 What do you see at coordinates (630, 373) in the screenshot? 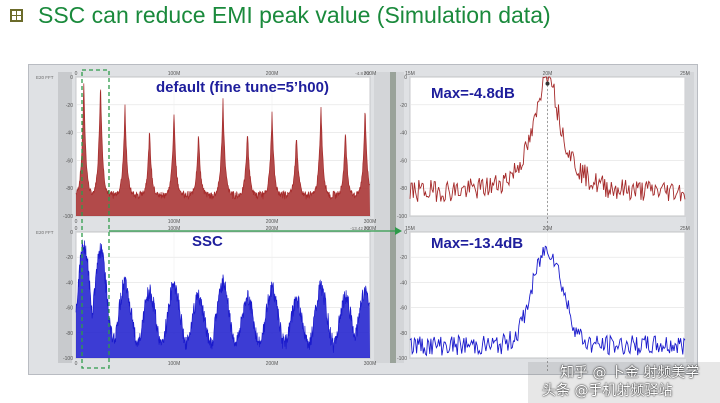
I see `watermark-line1: 知乎 @ 卜金 射频美学` at bounding box center [630, 373].